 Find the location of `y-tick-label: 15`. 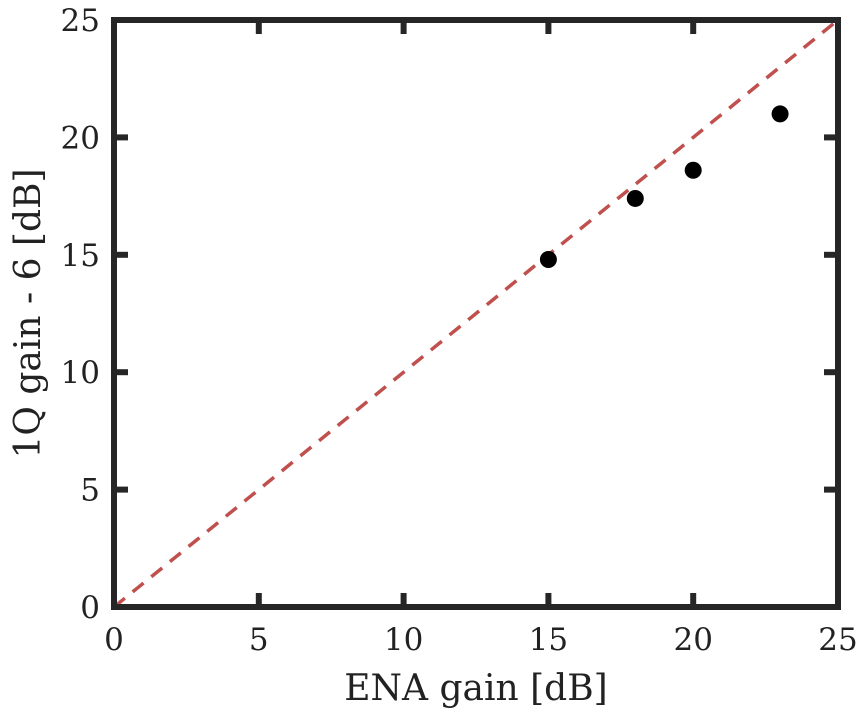

y-tick-label: 15 is located at coordinates (80, 256).